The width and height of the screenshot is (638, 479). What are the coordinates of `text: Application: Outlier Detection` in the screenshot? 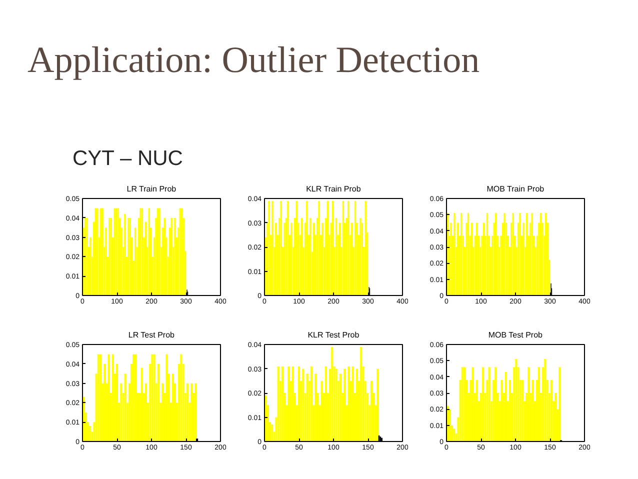 It's located at (254, 60).